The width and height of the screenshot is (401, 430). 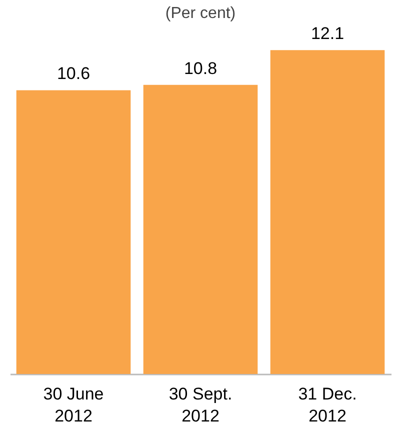 I want to click on x-tick-label: 31 Dec. 2012, so click(x=327, y=405).